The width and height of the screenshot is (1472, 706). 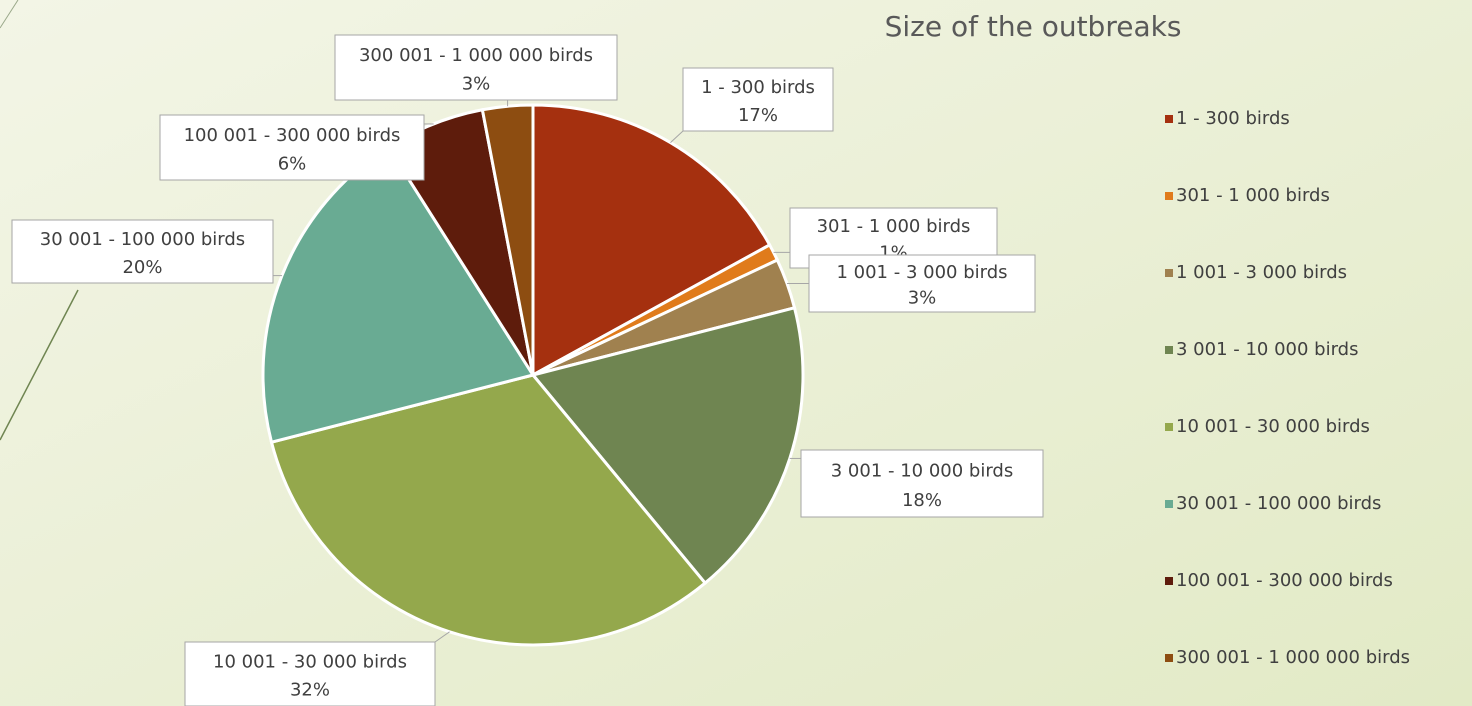 What do you see at coordinates (1233, 118) in the screenshot?
I see `legend-label: 1 - 300 birds` at bounding box center [1233, 118].